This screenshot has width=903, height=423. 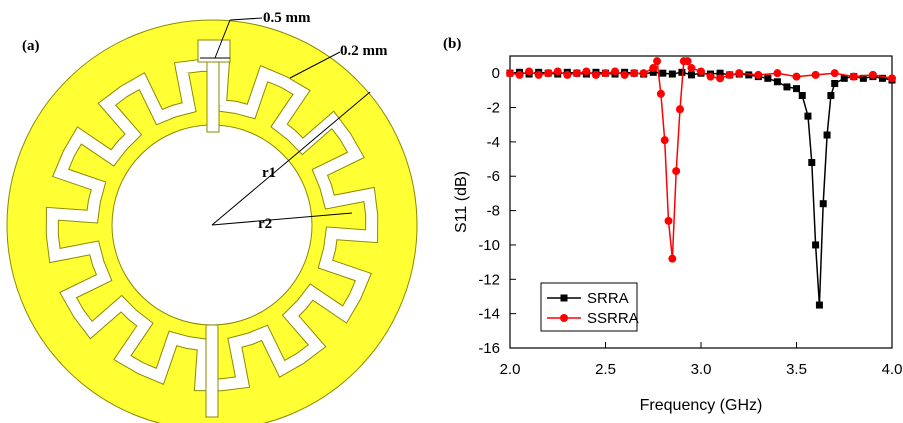 What do you see at coordinates (493, 176) in the screenshot?
I see `y-tick-label: -6` at bounding box center [493, 176].